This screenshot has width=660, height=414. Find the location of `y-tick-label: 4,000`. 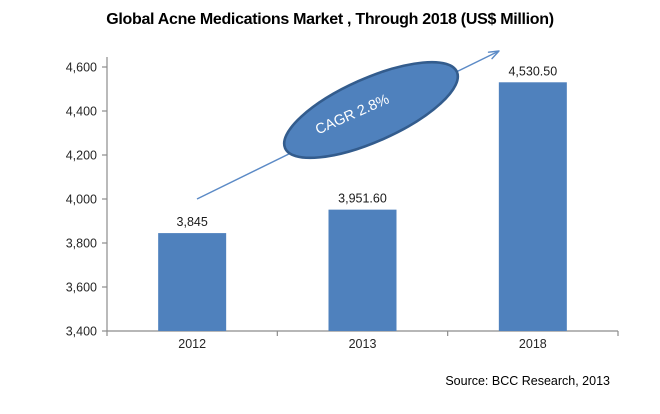

y-tick-label: 4,000 is located at coordinates (81, 200).